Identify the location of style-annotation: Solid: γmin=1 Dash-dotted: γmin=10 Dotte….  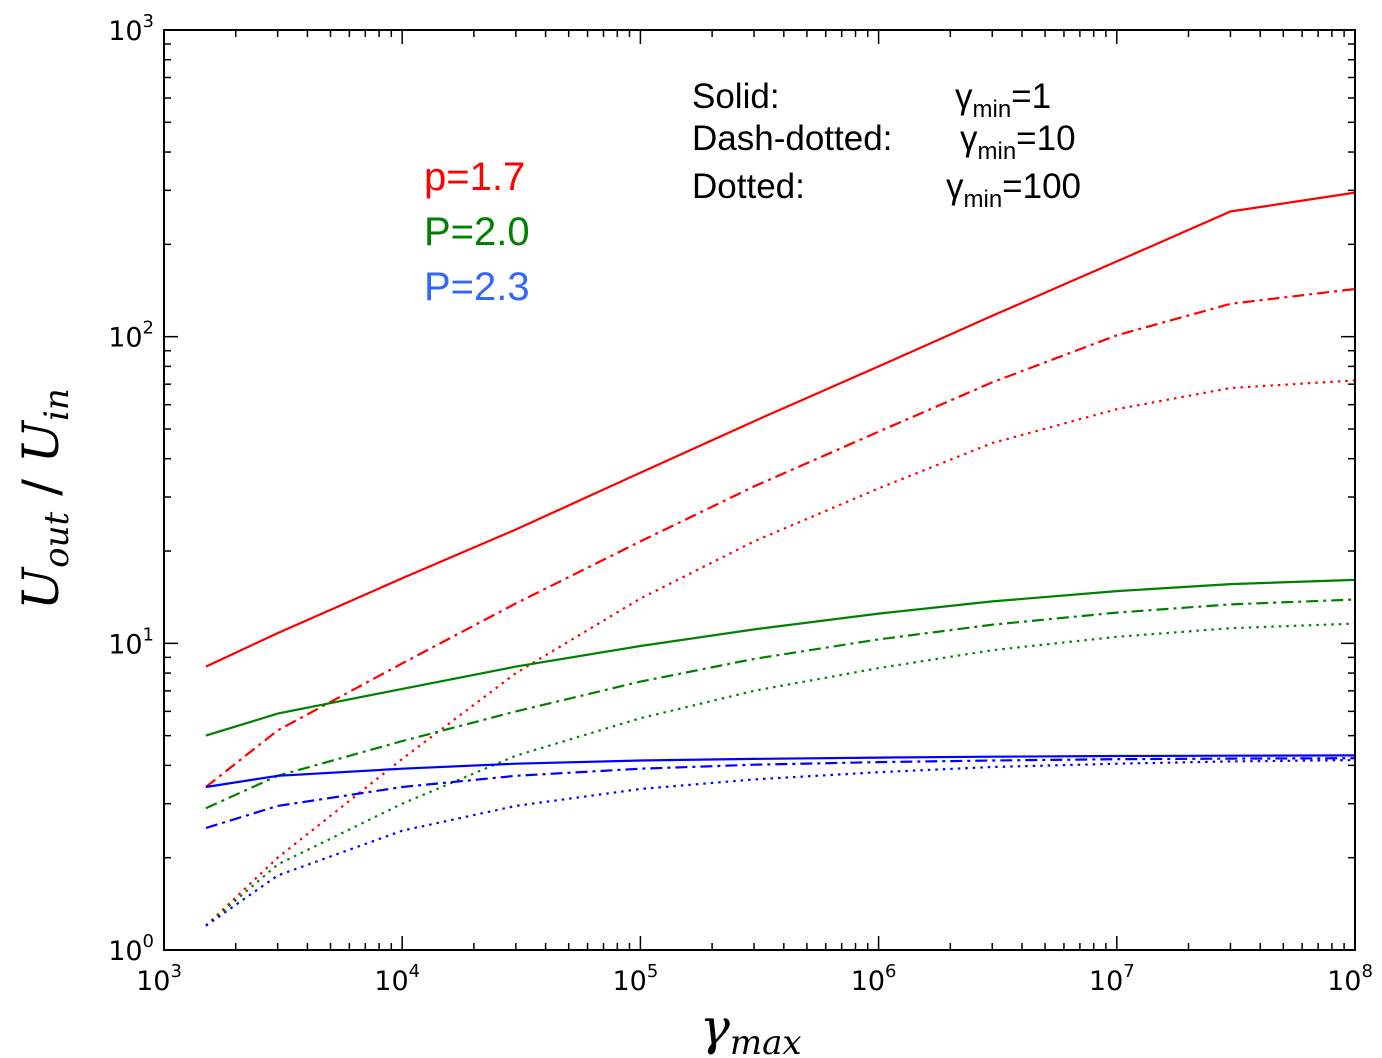
(886, 145).